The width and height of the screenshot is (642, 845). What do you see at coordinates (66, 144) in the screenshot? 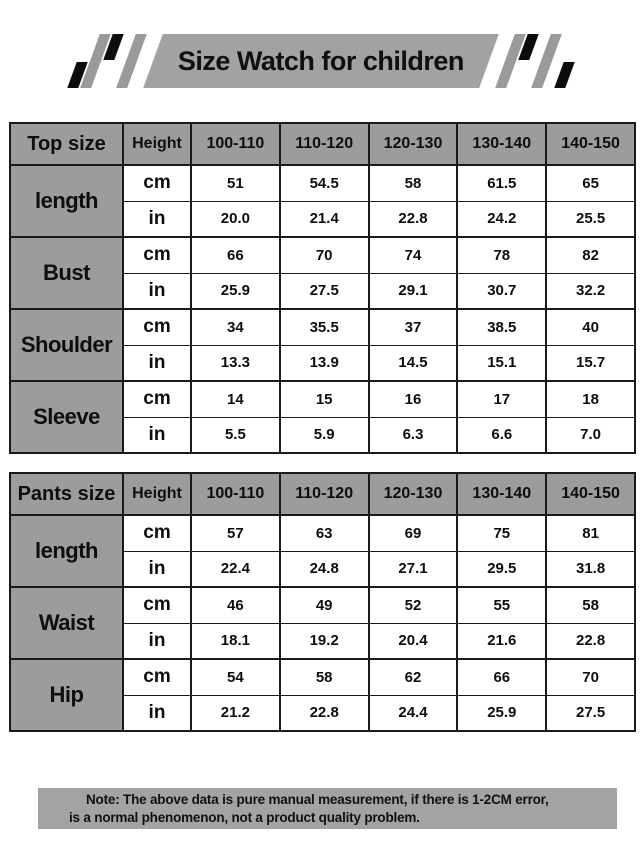
I see `table-title-cell: Top size` at bounding box center [66, 144].